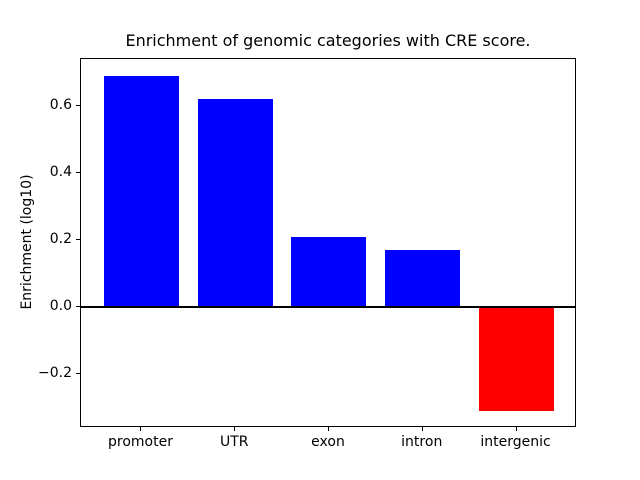  I want to click on bar-intergenic, so click(517, 359).